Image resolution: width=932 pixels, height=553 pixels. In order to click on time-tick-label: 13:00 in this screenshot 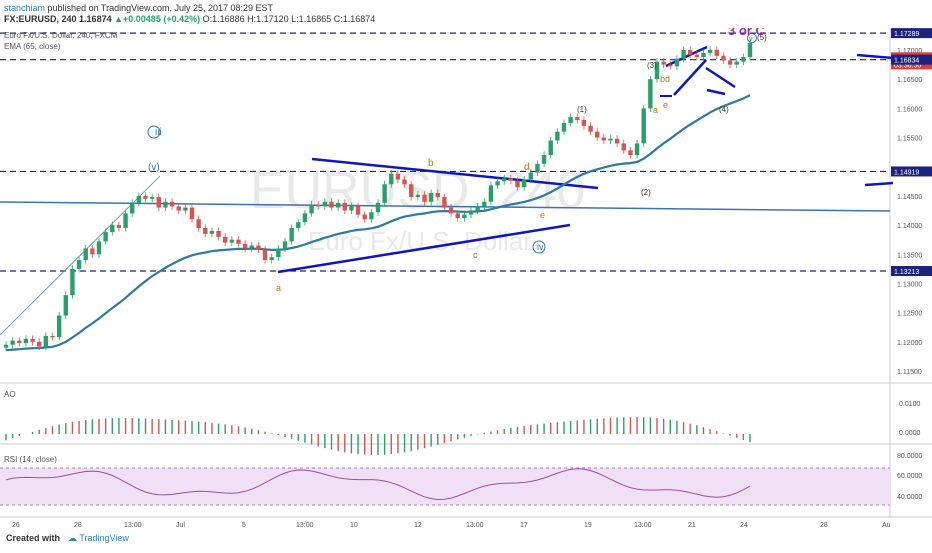, I will do `click(475, 525)`.